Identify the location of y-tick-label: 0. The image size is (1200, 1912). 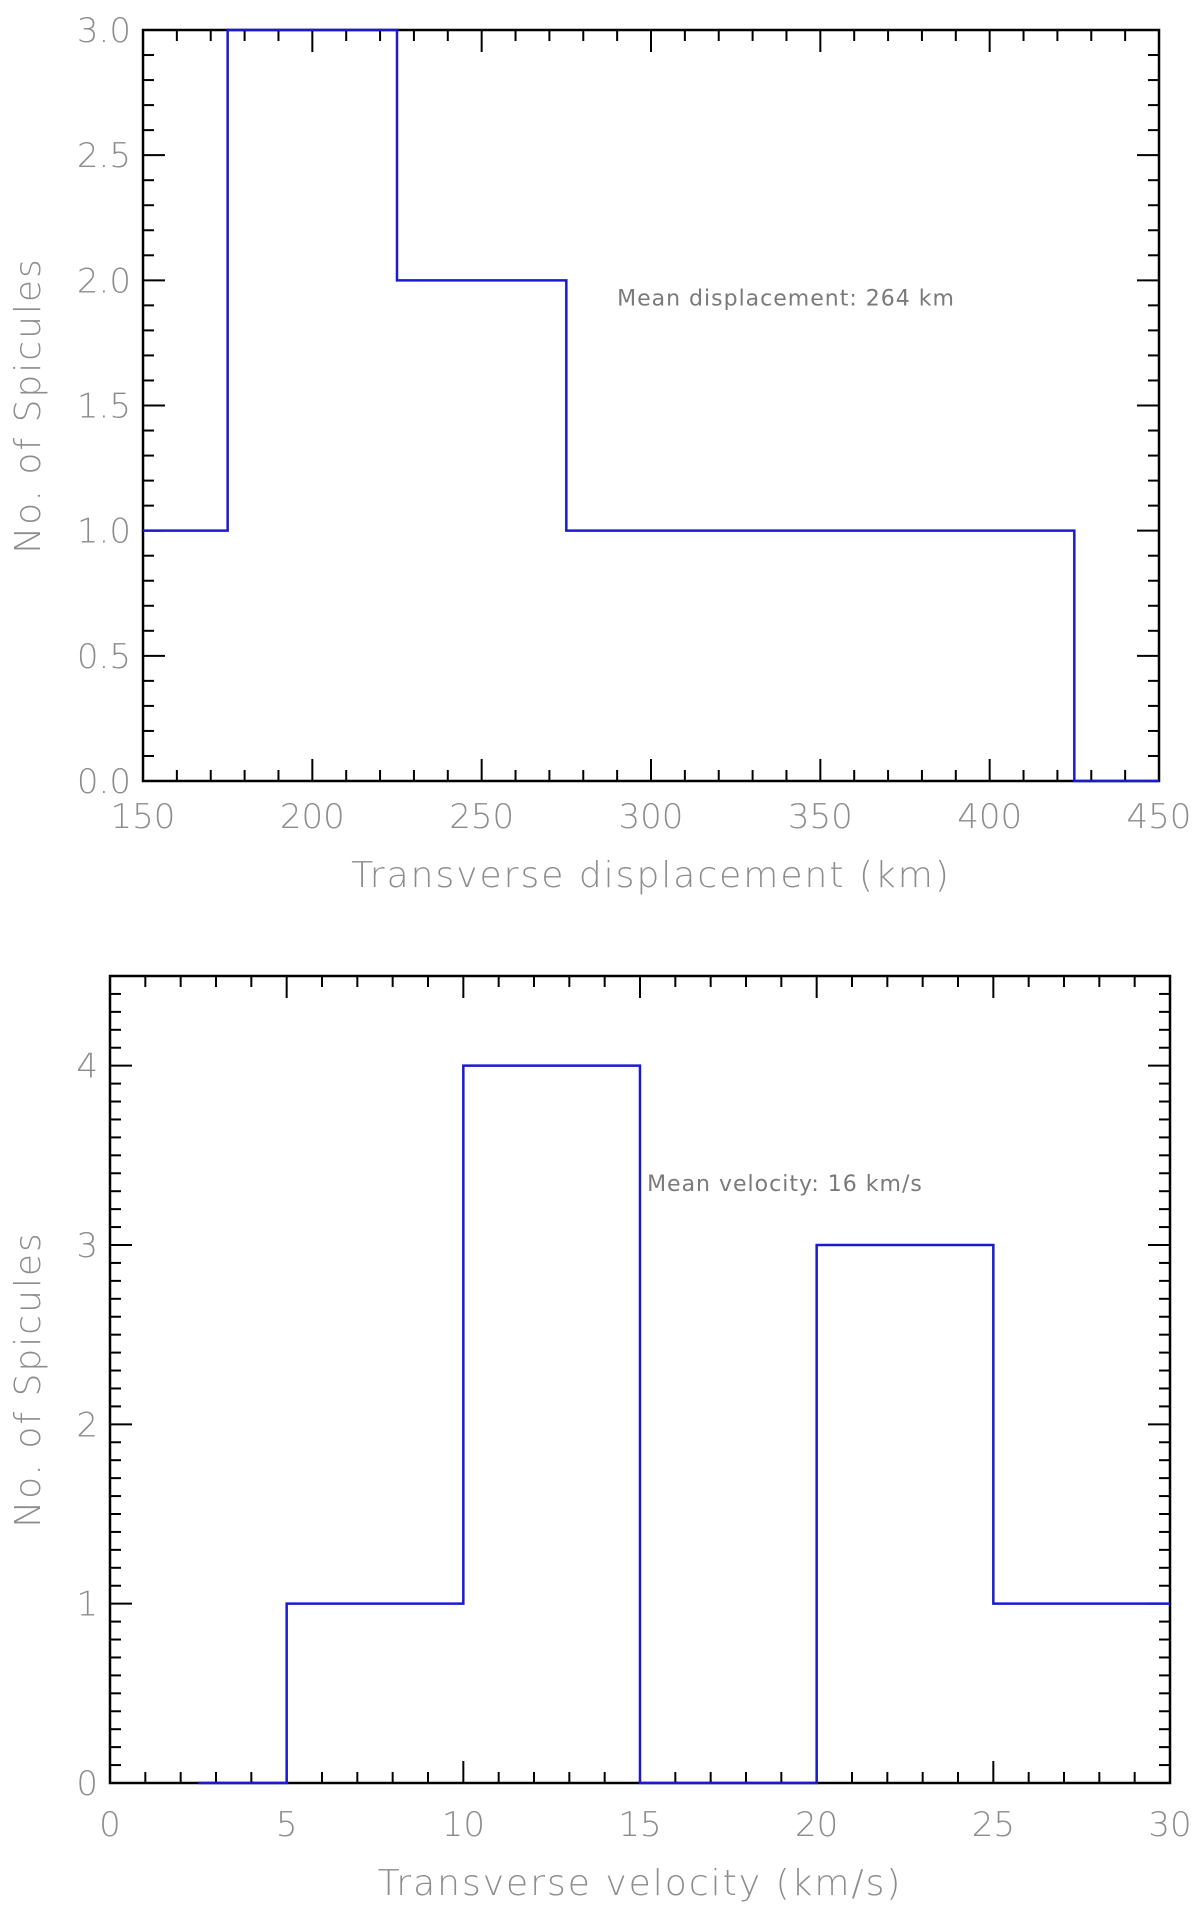
(87, 1784).